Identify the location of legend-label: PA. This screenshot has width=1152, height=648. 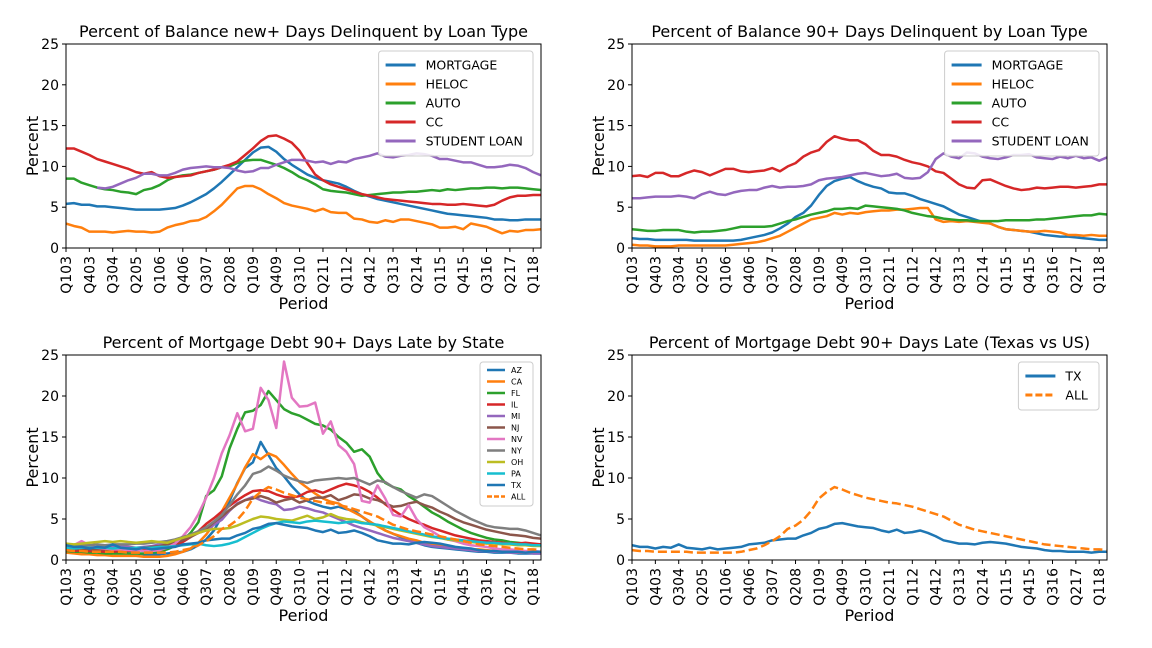
(516, 473).